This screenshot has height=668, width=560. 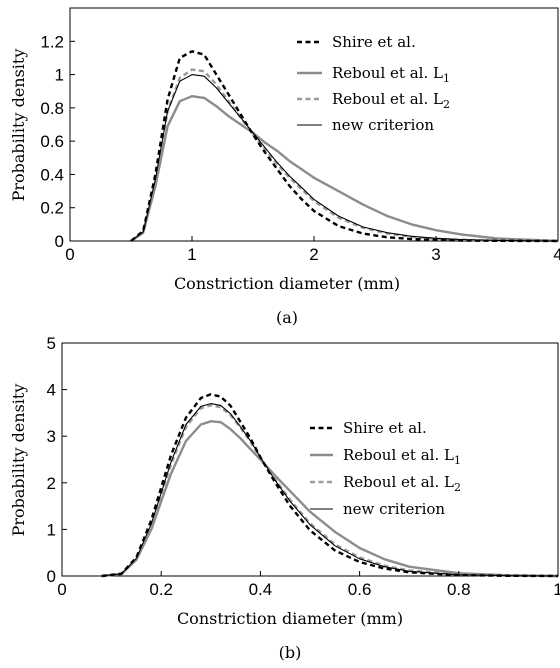 What do you see at coordinates (287, 317) in the screenshot?
I see `caption-a: (a)` at bounding box center [287, 317].